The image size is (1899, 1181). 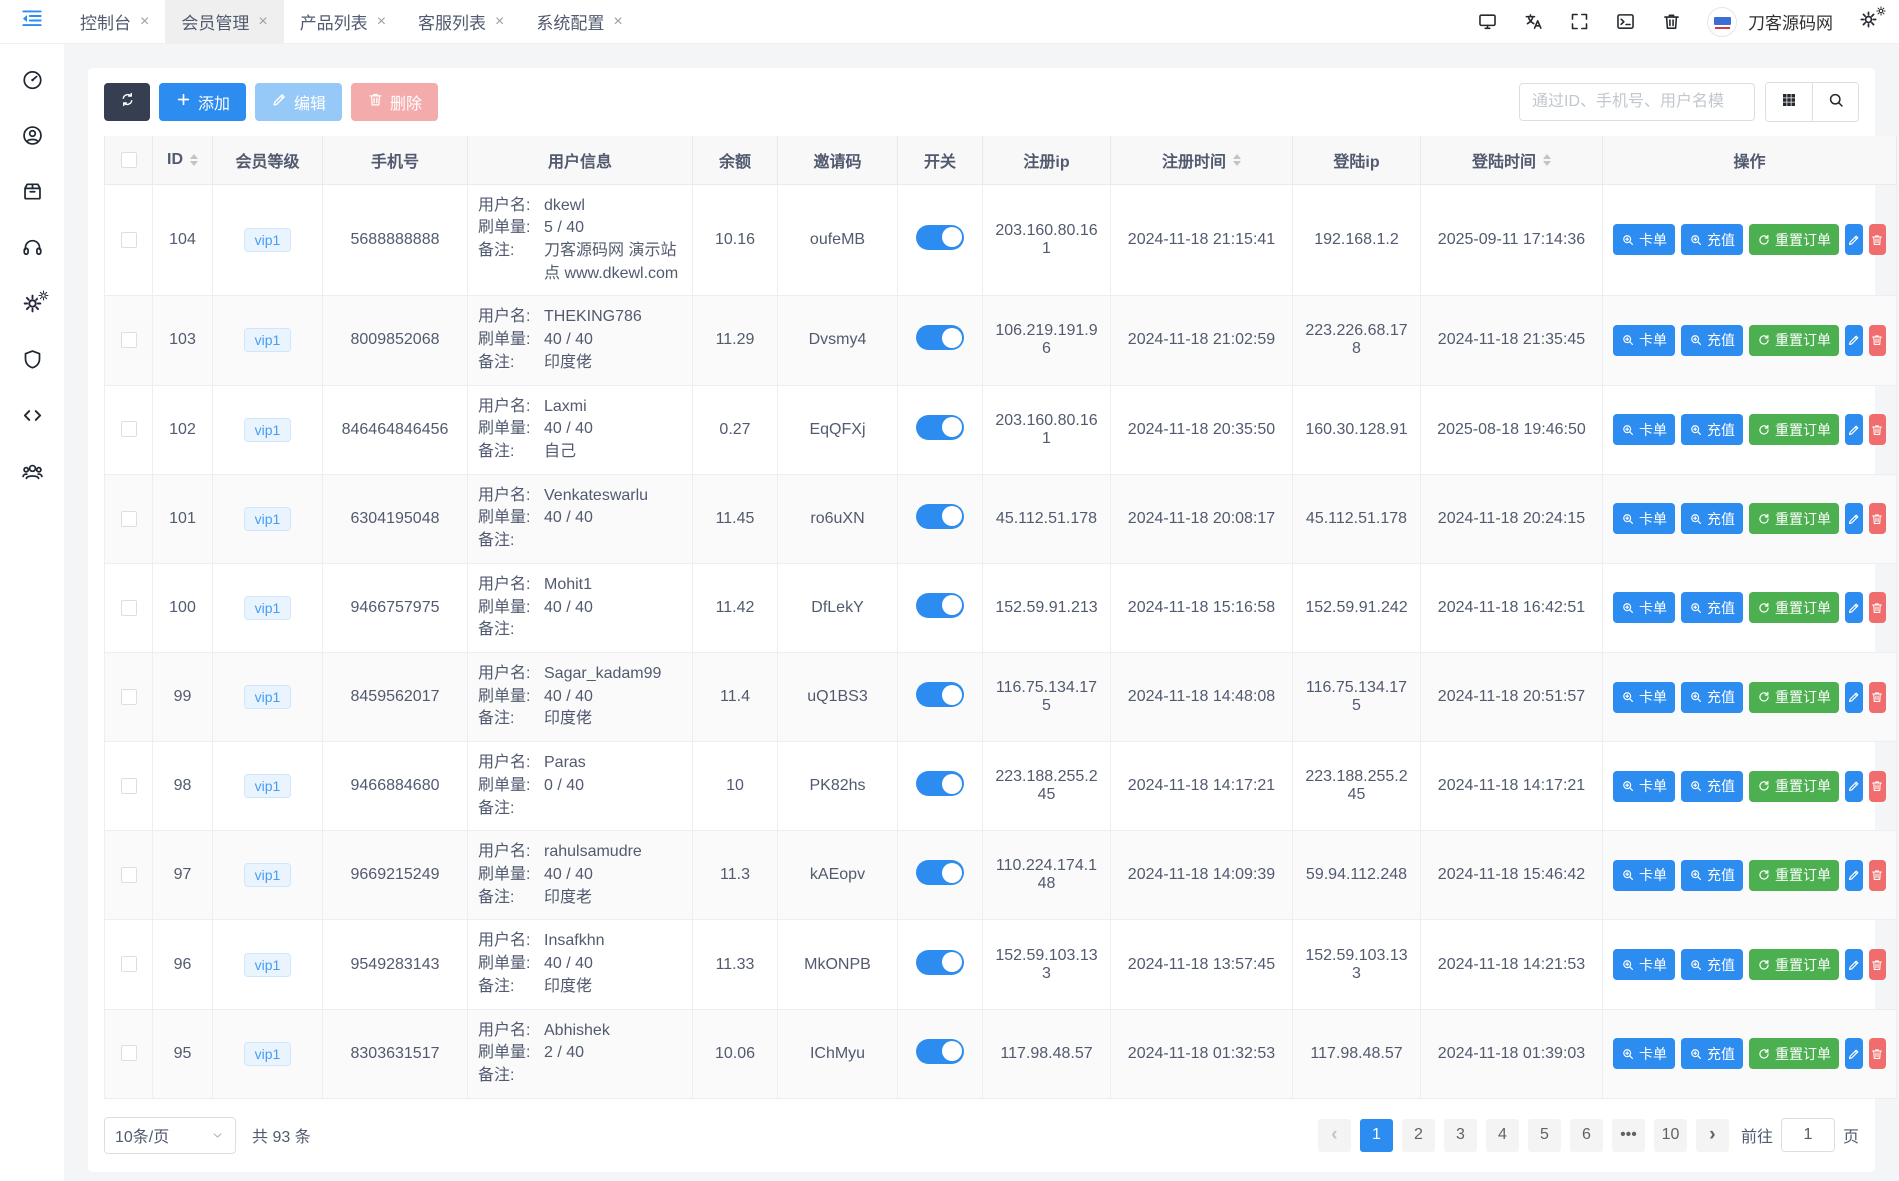 I want to click on col-header-login-time: 登陆时间, so click(x=1511, y=160).